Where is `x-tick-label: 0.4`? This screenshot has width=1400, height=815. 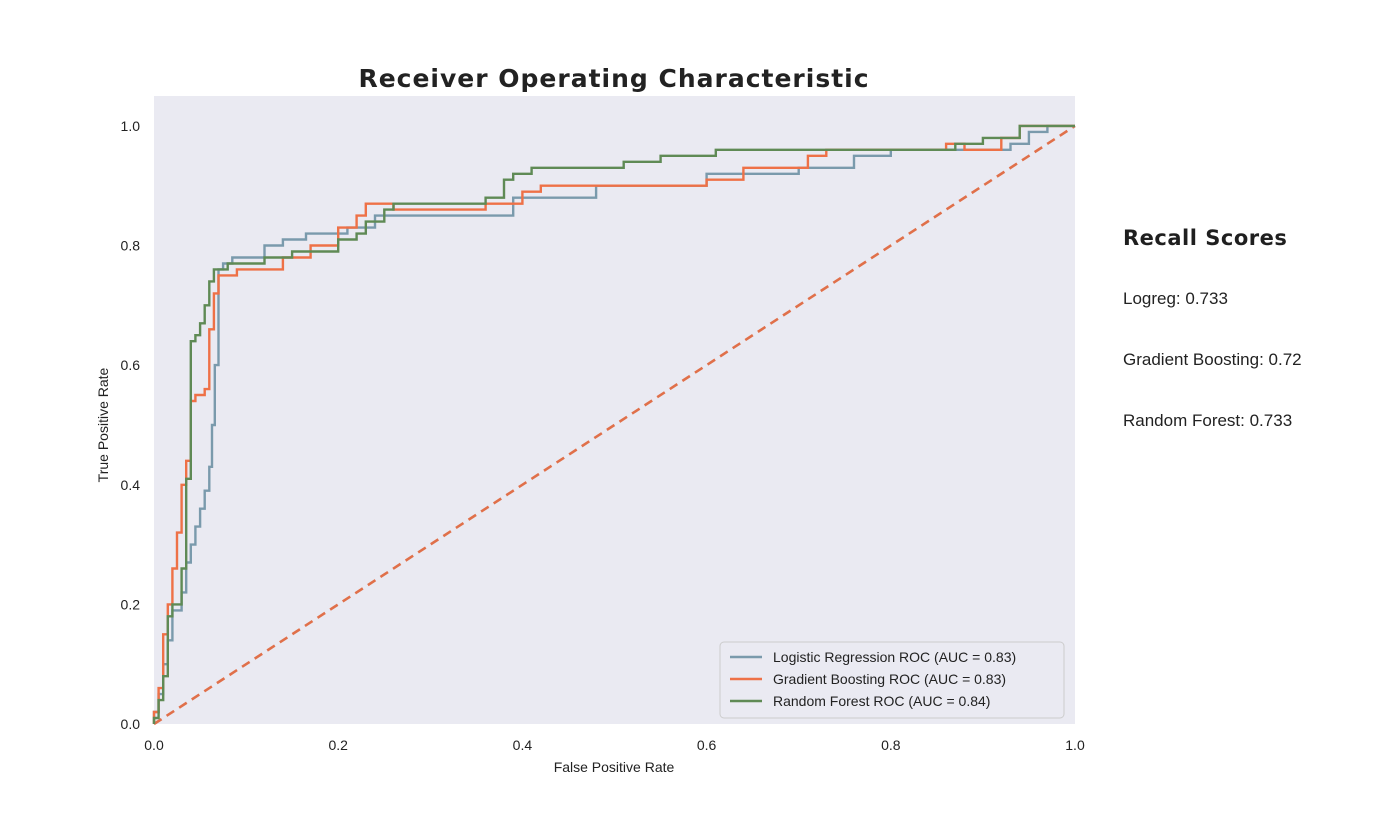
x-tick-label: 0.4 is located at coordinates (523, 745).